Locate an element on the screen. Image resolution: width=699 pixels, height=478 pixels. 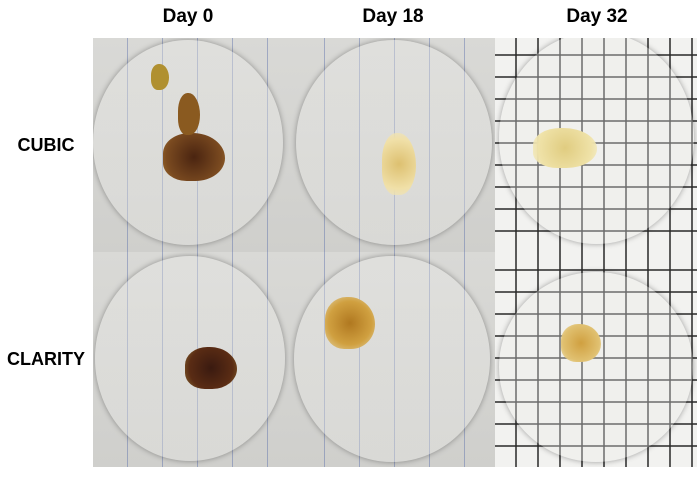
column-label-day-18: Day 18 is located at coordinates (393, 16).